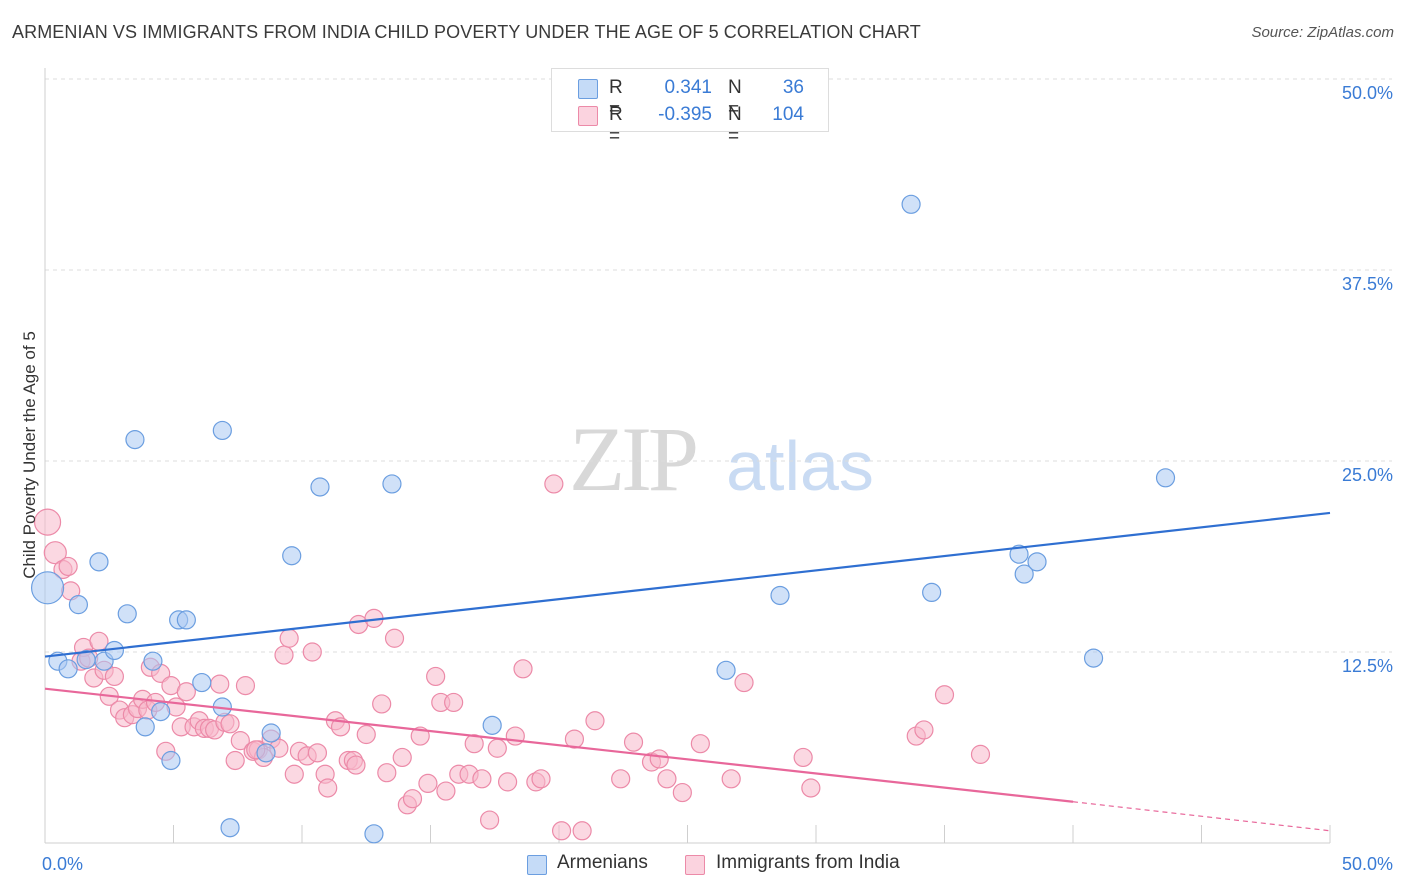 Image resolution: width=1406 pixels, height=892 pixels. Describe the element at coordinates (800, 466) in the screenshot. I see `watermark-atlas: atlas` at that location.